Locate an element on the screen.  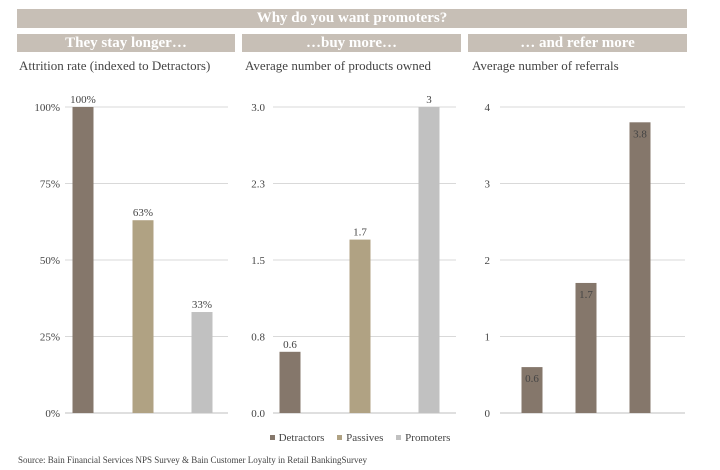
legend-swatch-passives is located at coordinates (340, 437).